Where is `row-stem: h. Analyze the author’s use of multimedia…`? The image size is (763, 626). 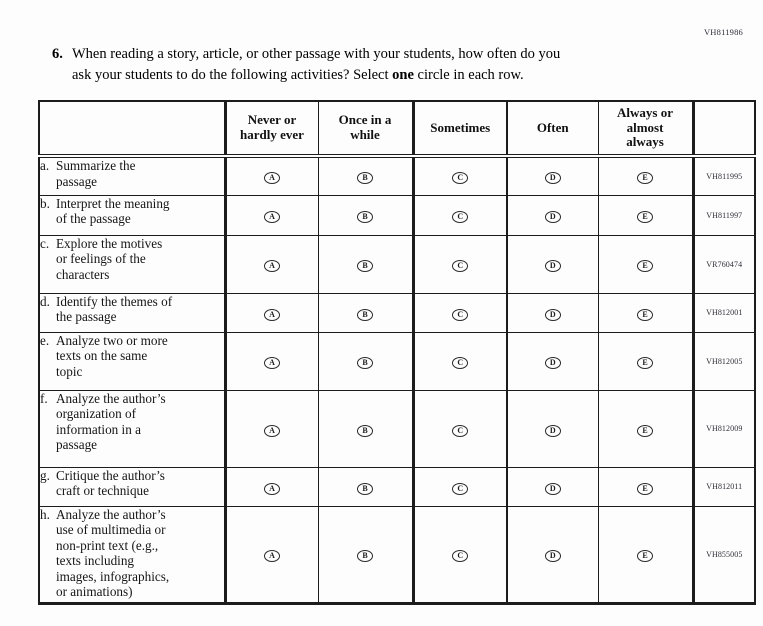
row-stem: h. Analyze the author’s use of multimedia… is located at coordinates (132, 554).